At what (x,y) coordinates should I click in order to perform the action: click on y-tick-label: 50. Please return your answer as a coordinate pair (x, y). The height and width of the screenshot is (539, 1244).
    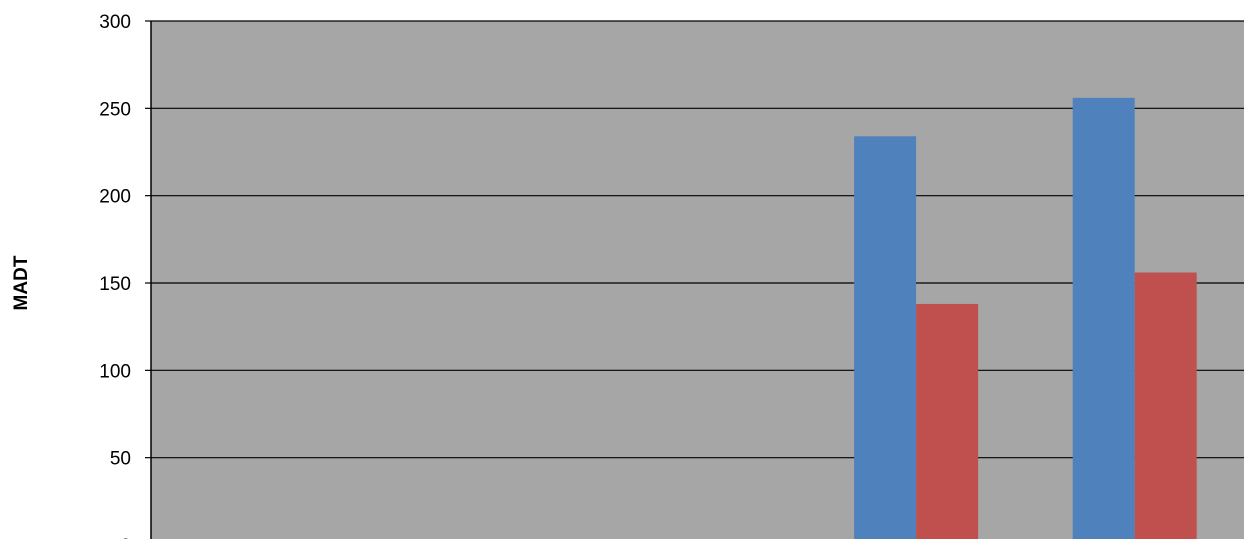
    Looking at the image, I should click on (120, 459).